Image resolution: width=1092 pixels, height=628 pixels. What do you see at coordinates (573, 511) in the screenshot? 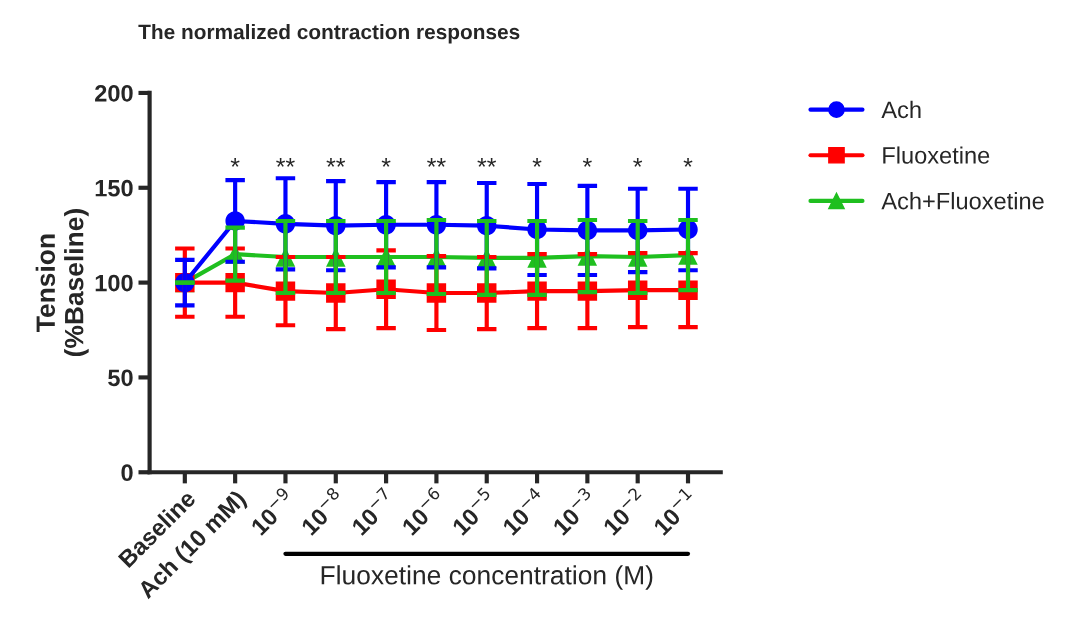
I see `x-tick-label: 10$^{−3}$` at bounding box center [573, 511].